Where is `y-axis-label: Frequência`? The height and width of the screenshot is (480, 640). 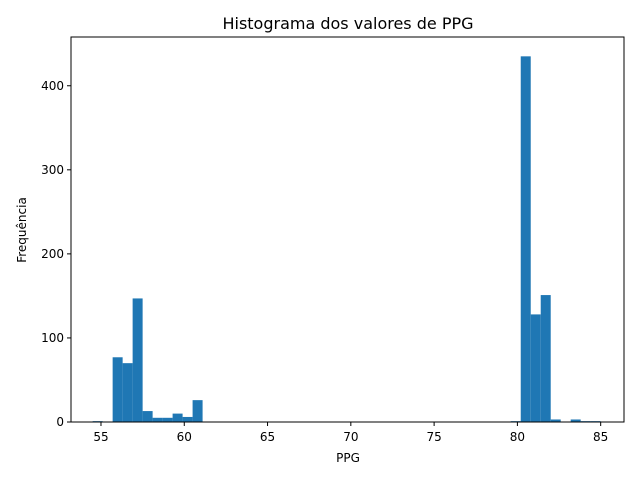
y-axis-label: Frequência is located at coordinates (22, 230).